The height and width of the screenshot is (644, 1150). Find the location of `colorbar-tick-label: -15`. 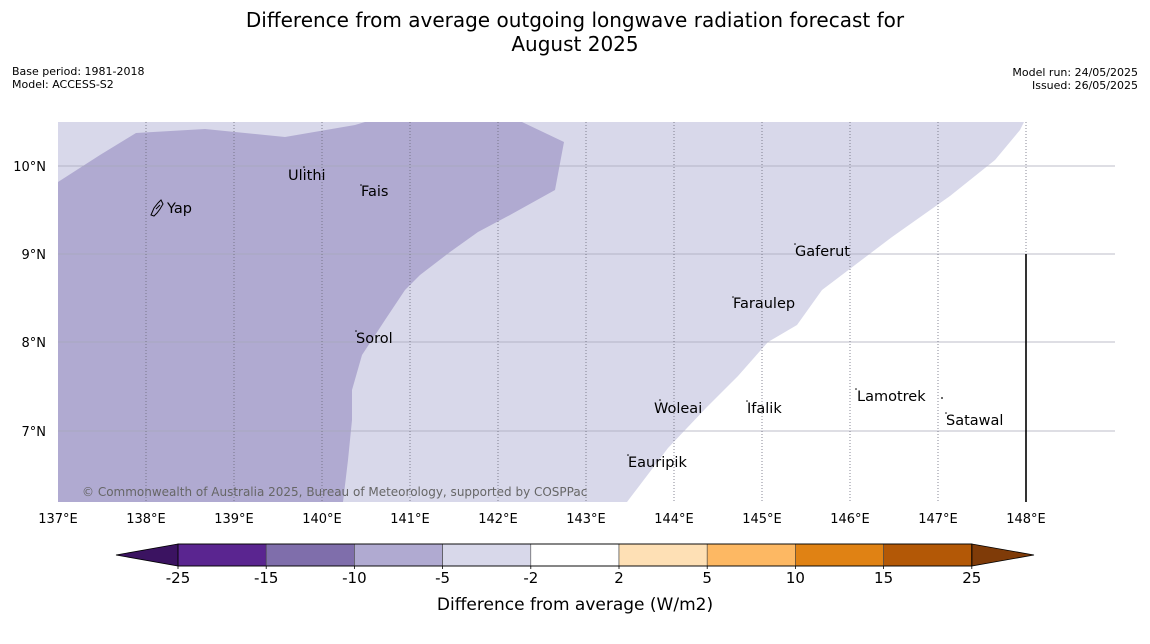

colorbar-tick-label: -15 is located at coordinates (266, 578).